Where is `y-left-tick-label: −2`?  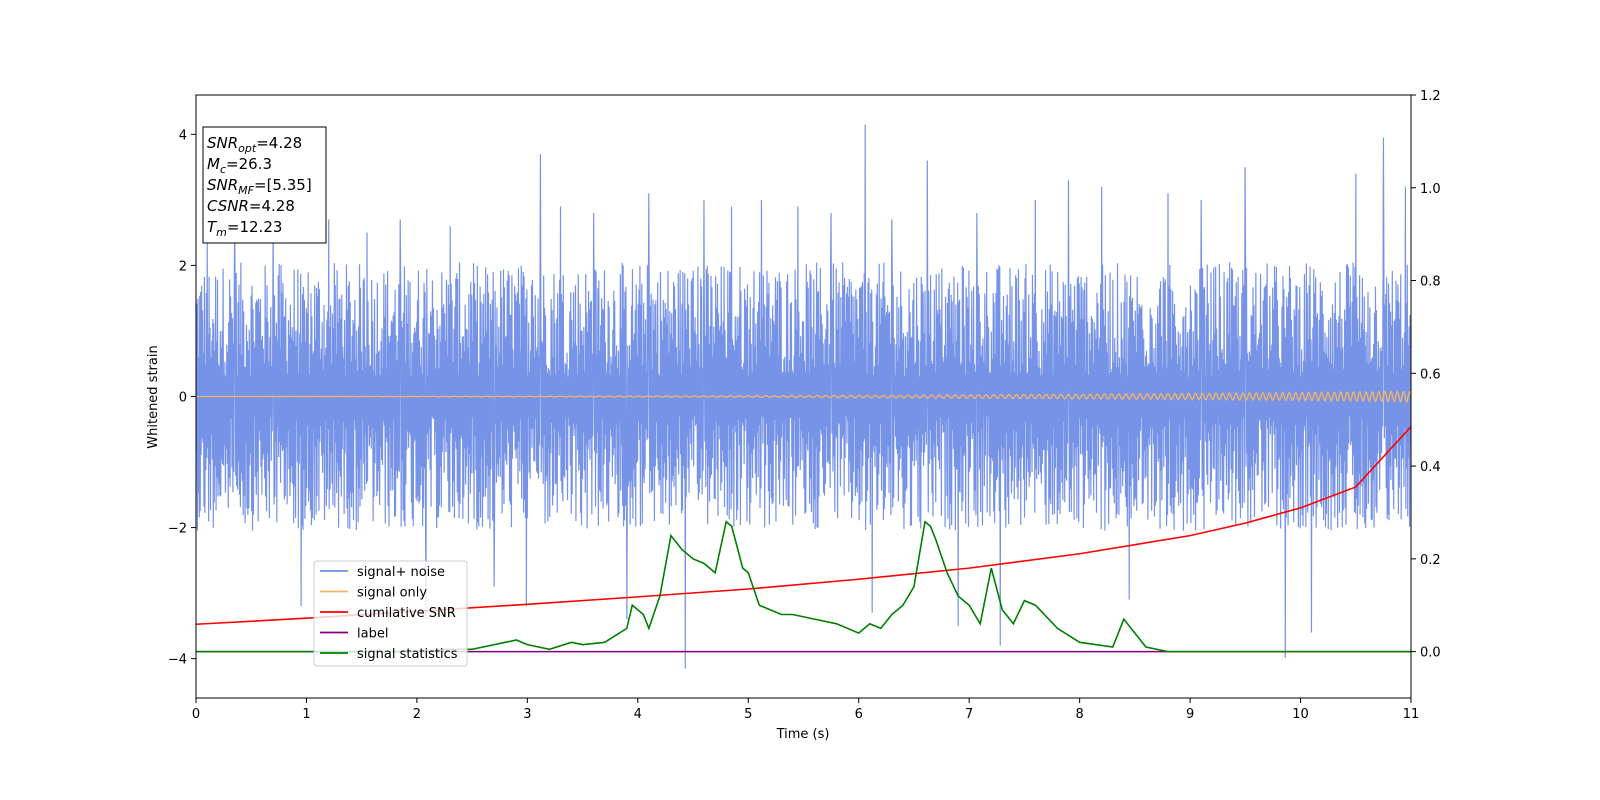
y-left-tick-label: −2 is located at coordinates (177, 529).